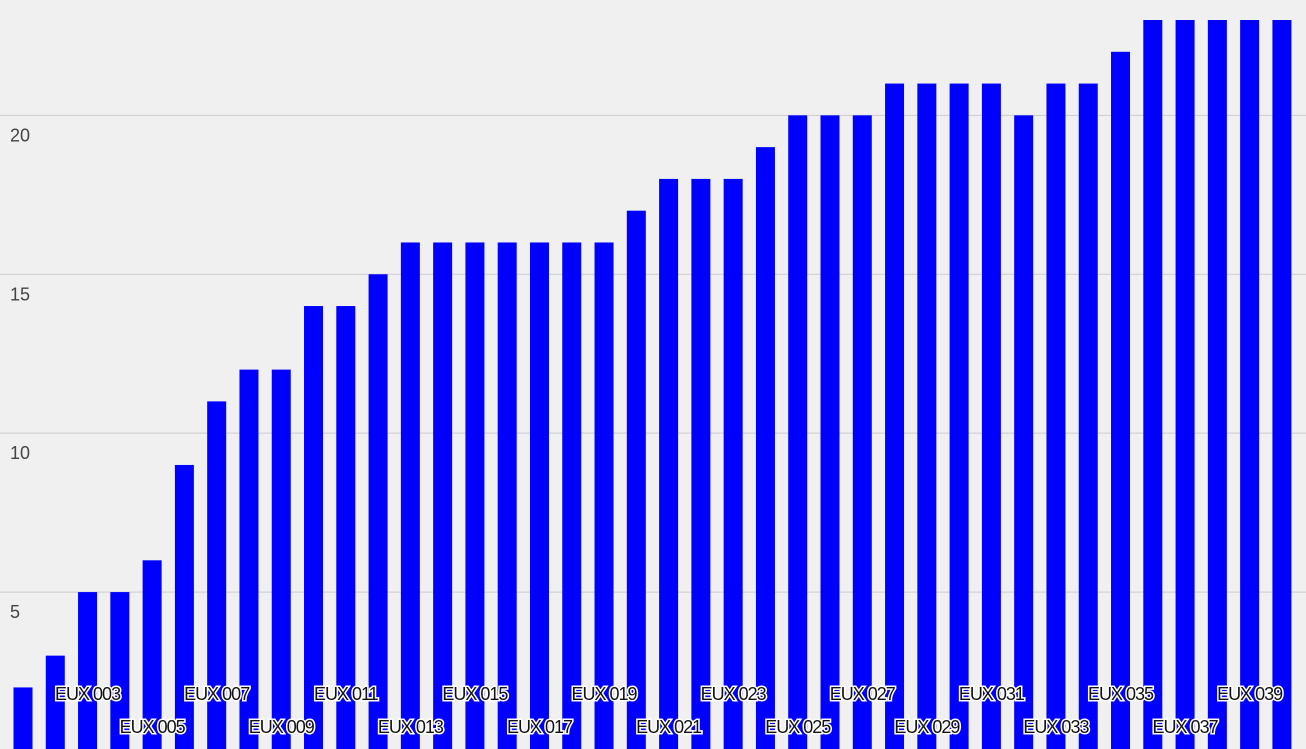 The height and width of the screenshot is (749, 1306). What do you see at coordinates (1056, 727) in the screenshot?
I see `x-category-label: EUX 033` at bounding box center [1056, 727].